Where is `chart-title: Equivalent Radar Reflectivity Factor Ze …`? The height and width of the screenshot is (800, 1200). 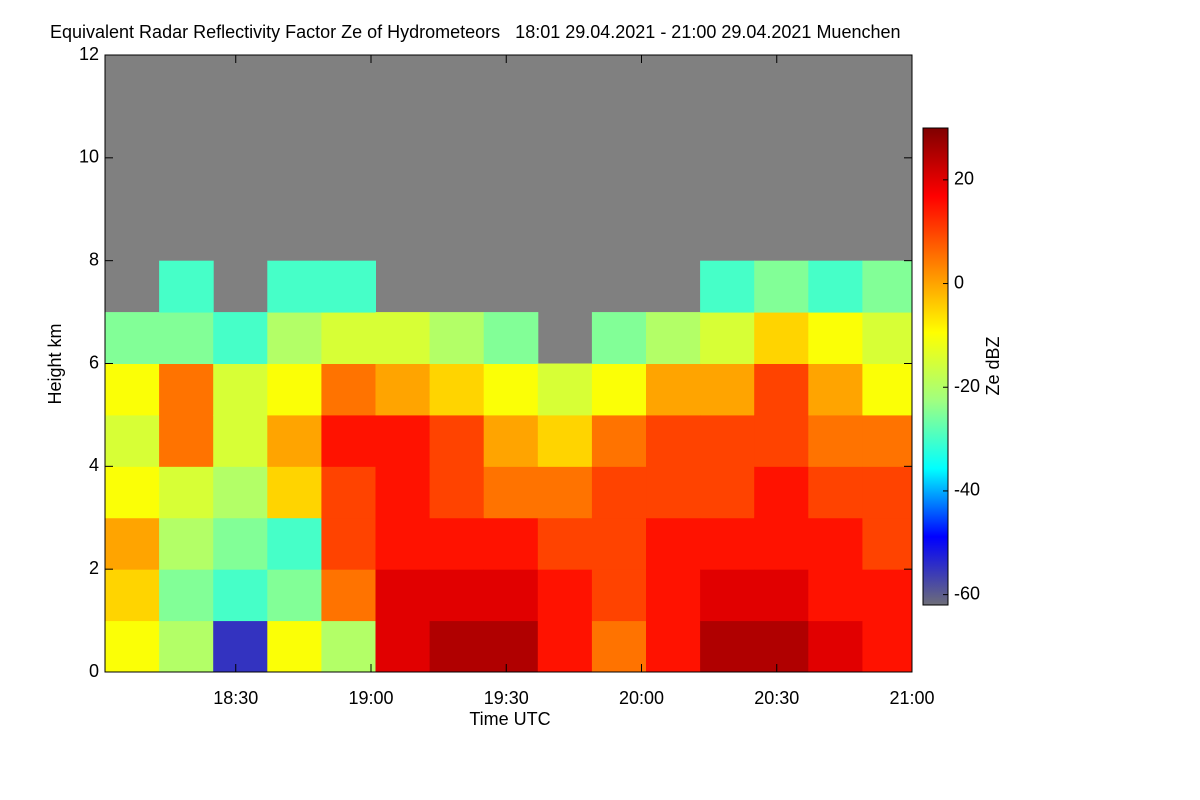 chart-title: Equivalent Radar Reflectivity Factor Ze … is located at coordinates (475, 32).